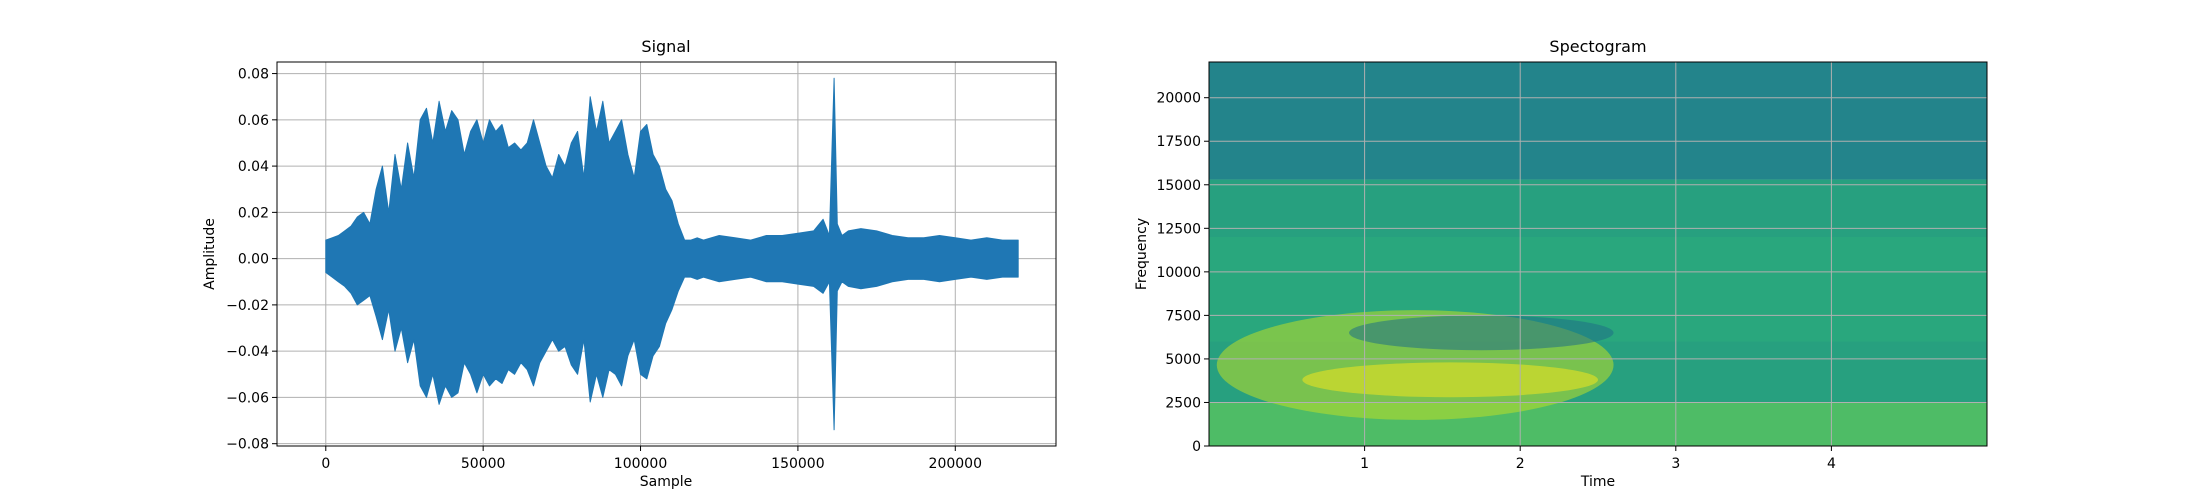 This screenshot has height=500, width=2200. What do you see at coordinates (665, 46) in the screenshot?
I see `signal-title: Signal` at bounding box center [665, 46].